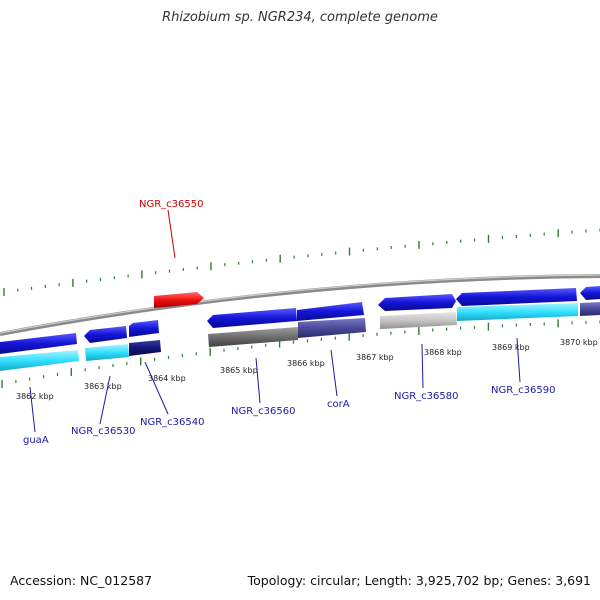  I want to click on gene-feature-next-upper, so click(590, 293).